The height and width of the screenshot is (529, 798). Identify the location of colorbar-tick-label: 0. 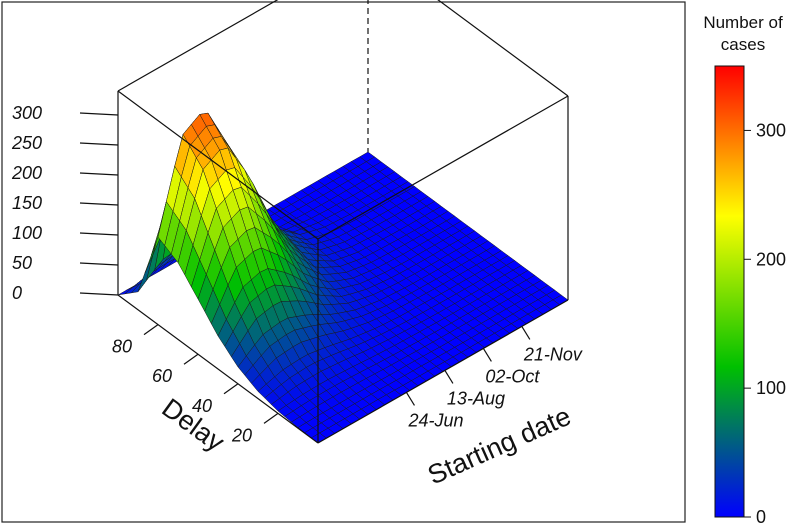
(761, 517).